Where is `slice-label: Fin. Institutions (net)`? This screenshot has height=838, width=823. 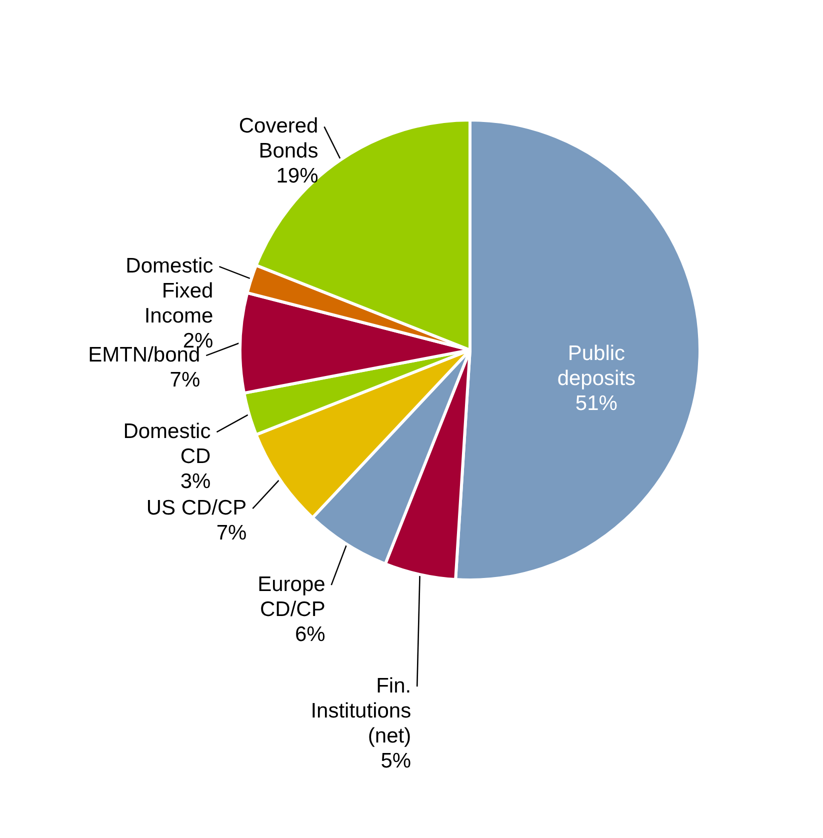
slice-label: Fin. Institutions (net) is located at coordinates (361, 711).